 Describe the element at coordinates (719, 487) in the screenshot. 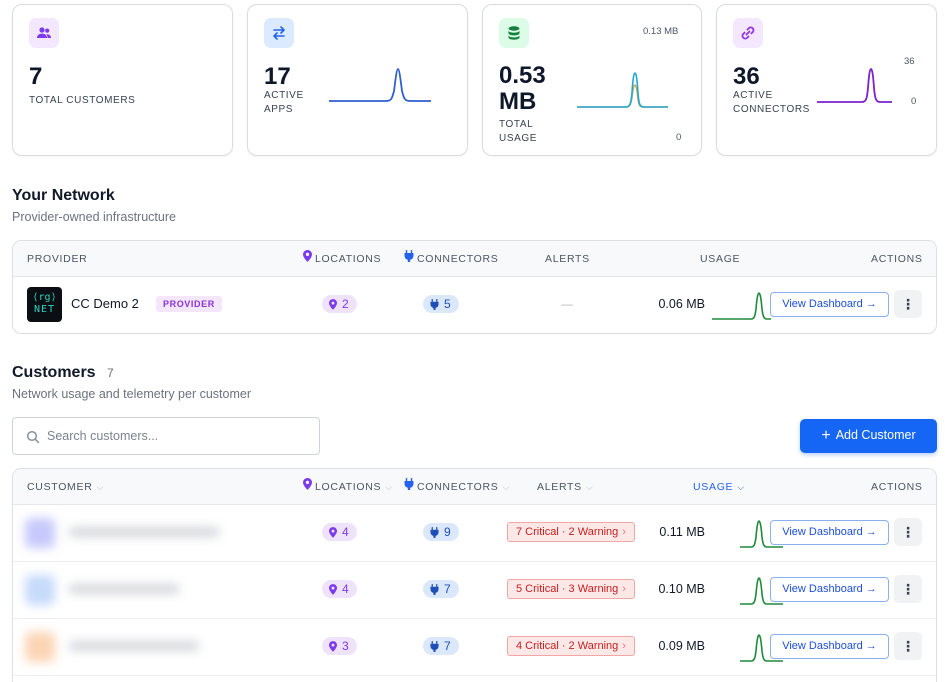

I see `col-usage: Usage ⌵` at that location.